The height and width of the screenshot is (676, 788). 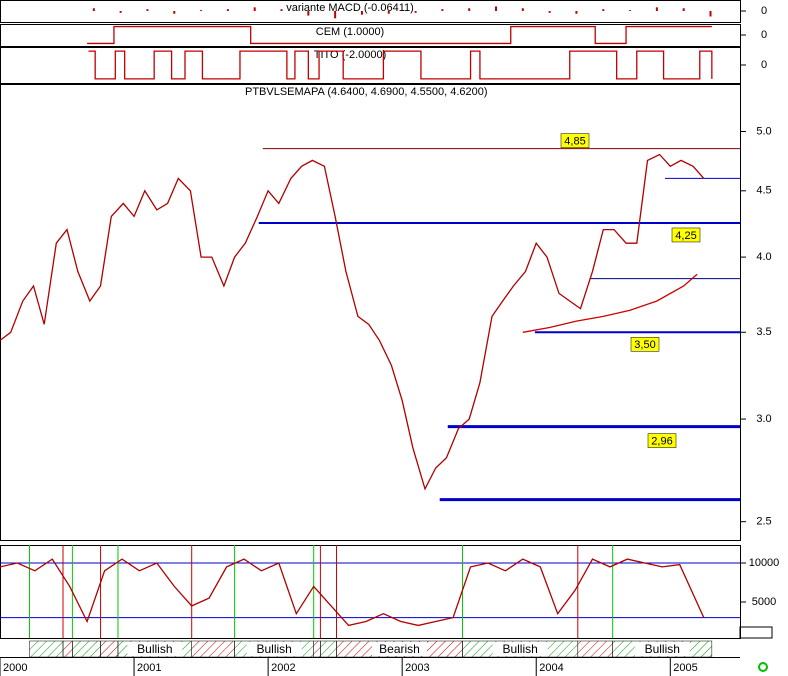 I want to click on x-tick-label: 2002, so click(x=283, y=668).